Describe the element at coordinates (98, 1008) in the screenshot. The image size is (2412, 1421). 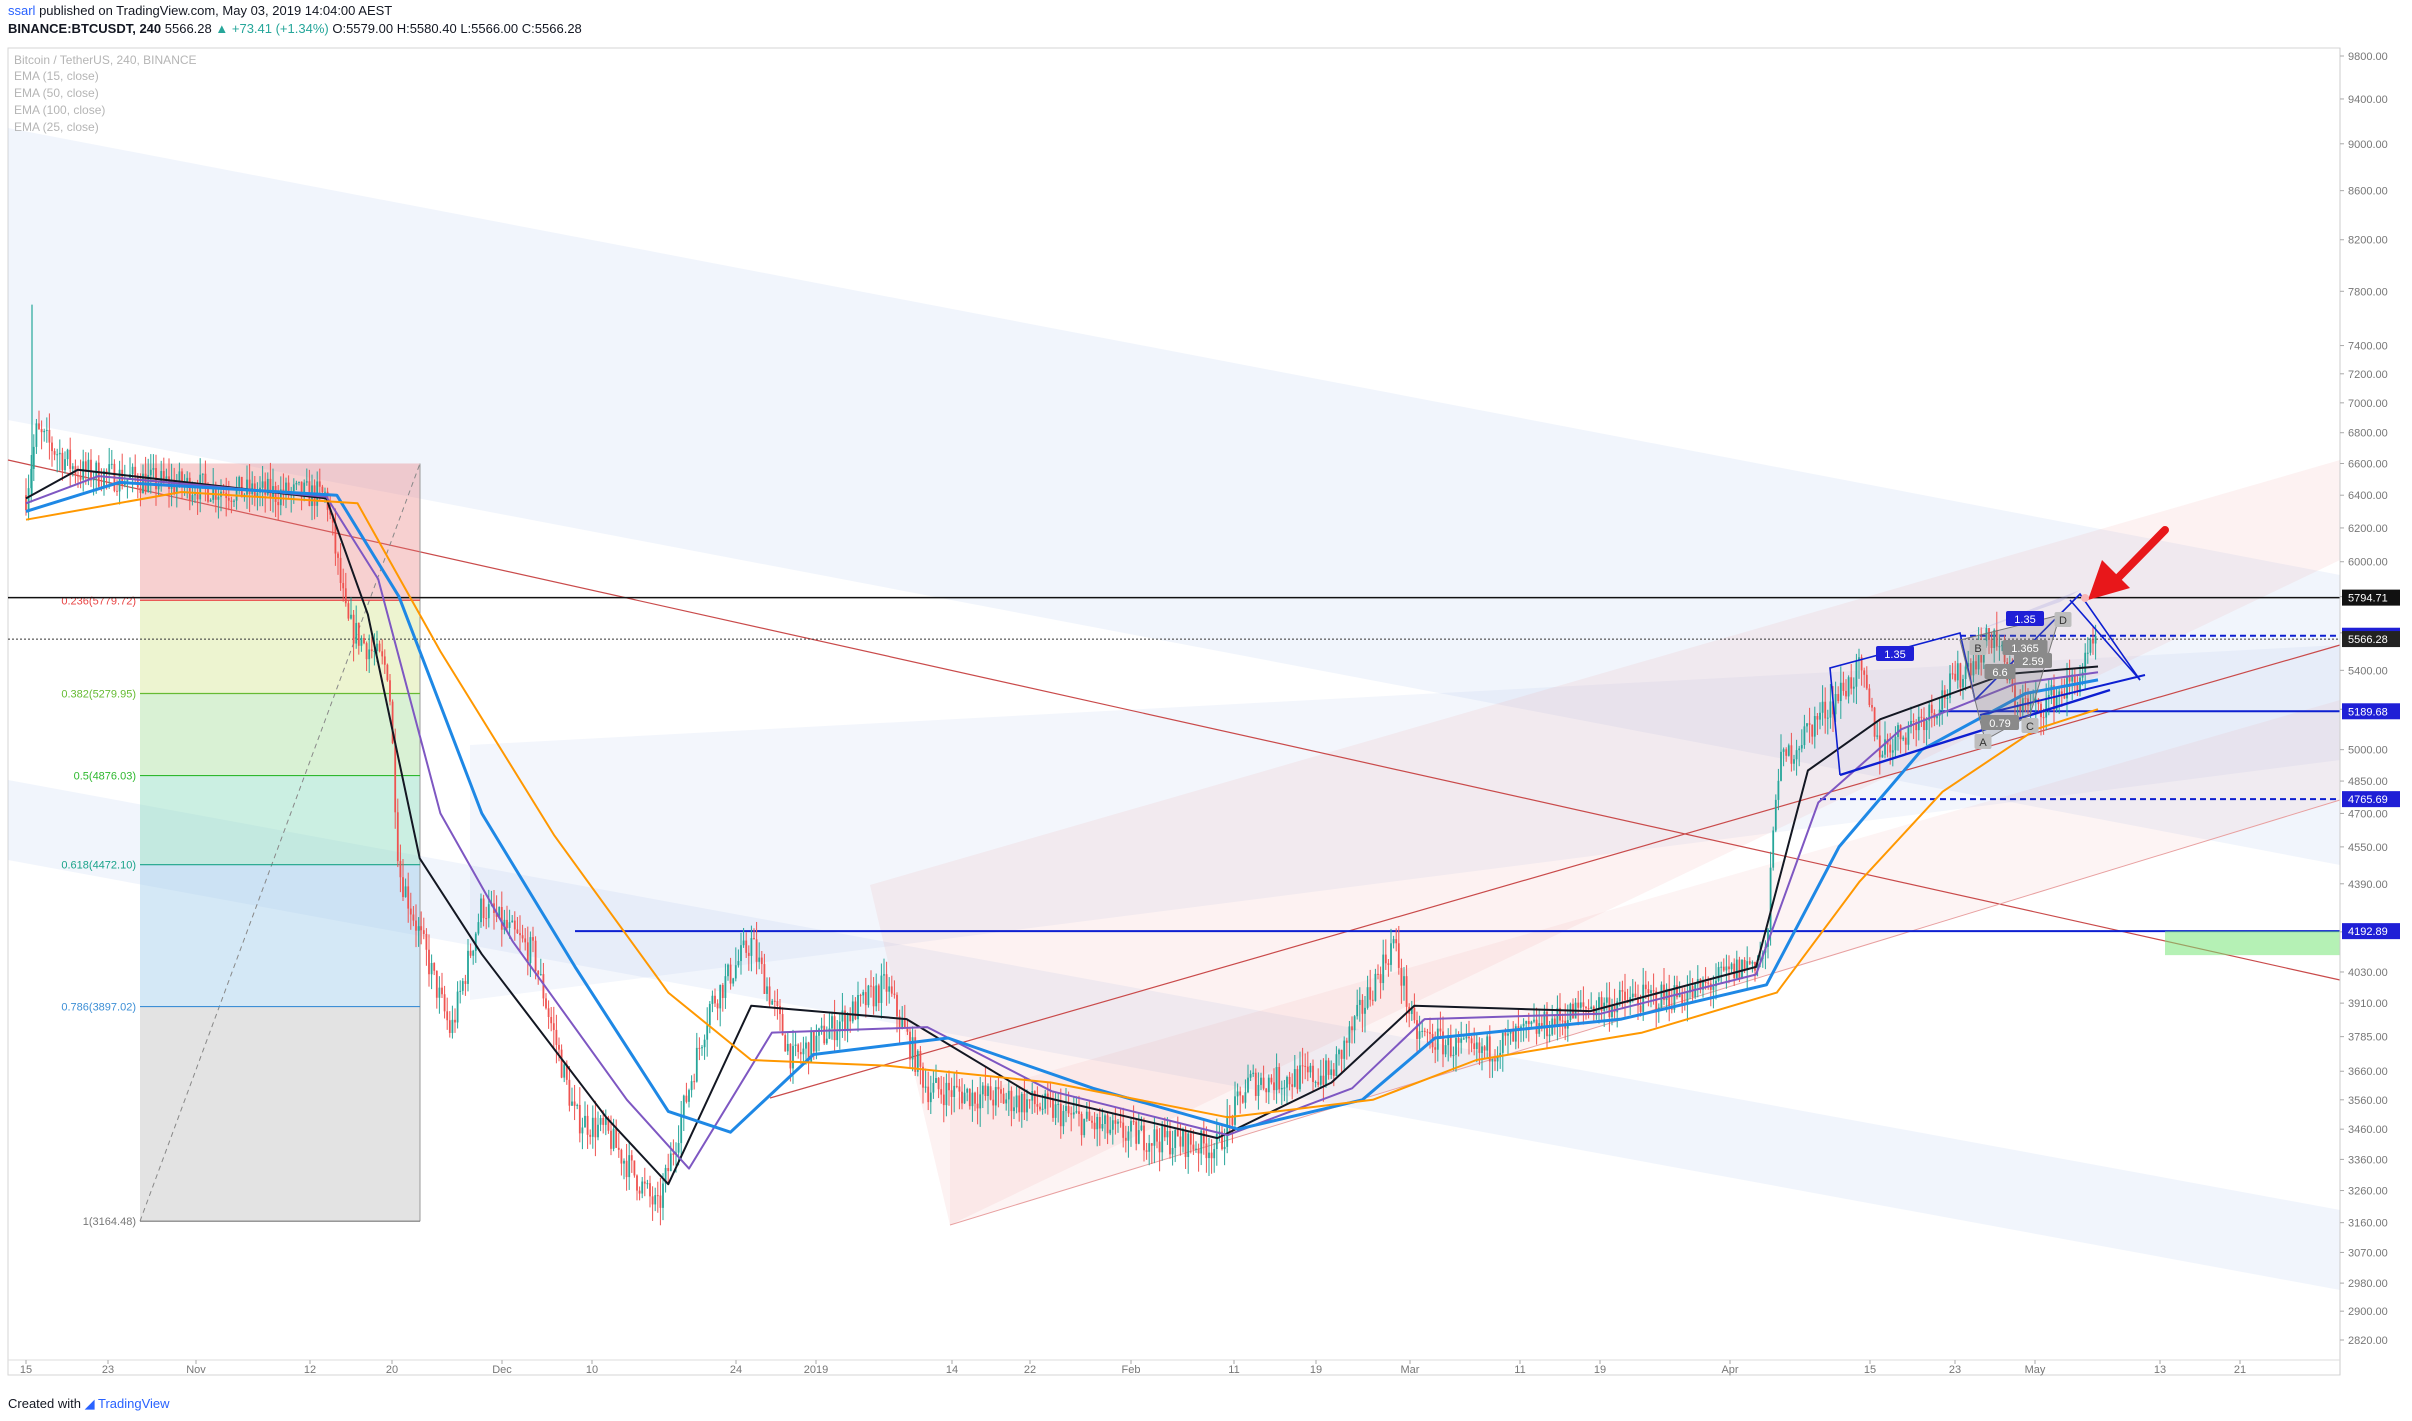
I see `fib-level-label: 0.786(3897.02)` at that location.